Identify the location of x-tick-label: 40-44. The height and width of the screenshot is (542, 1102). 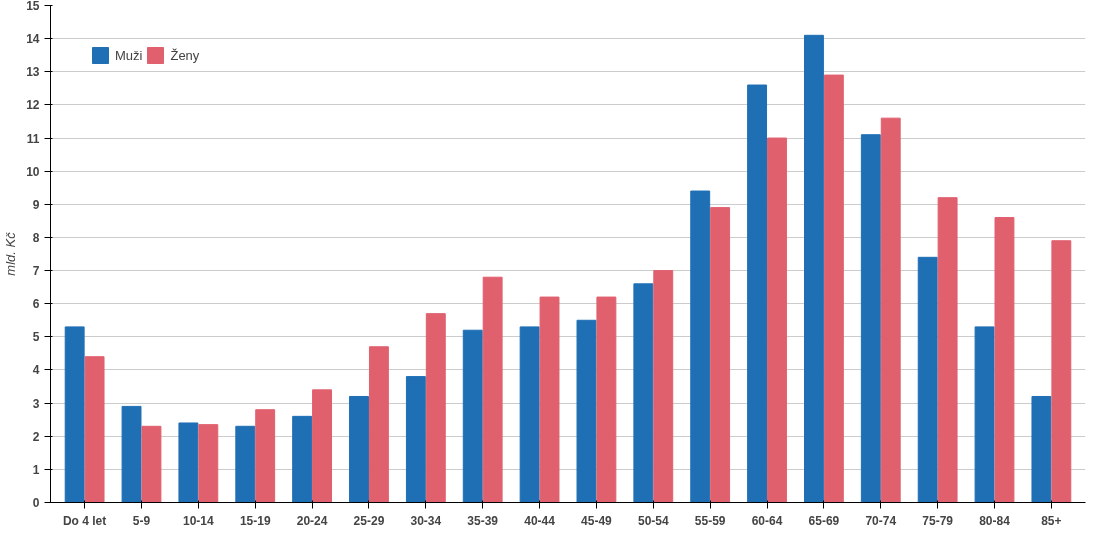
(540, 520).